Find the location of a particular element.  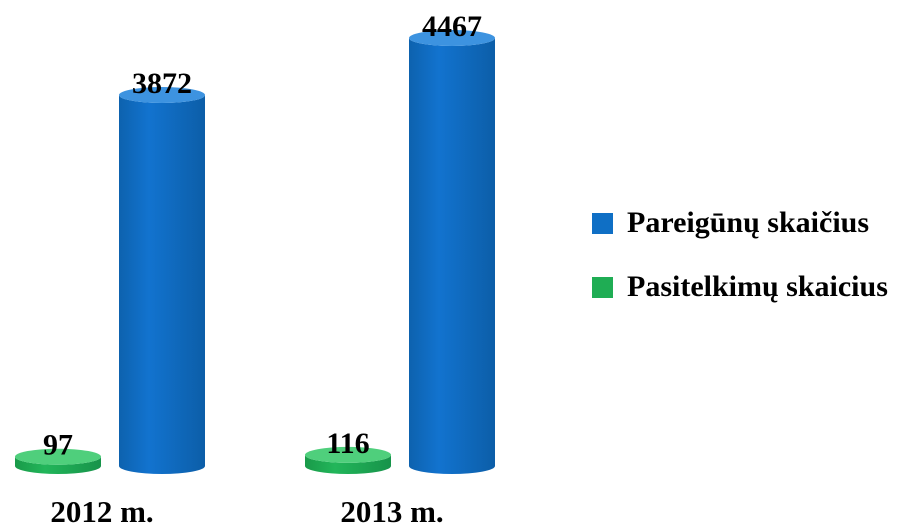

bar-pasitelkimu-2012 is located at coordinates (58, 461).